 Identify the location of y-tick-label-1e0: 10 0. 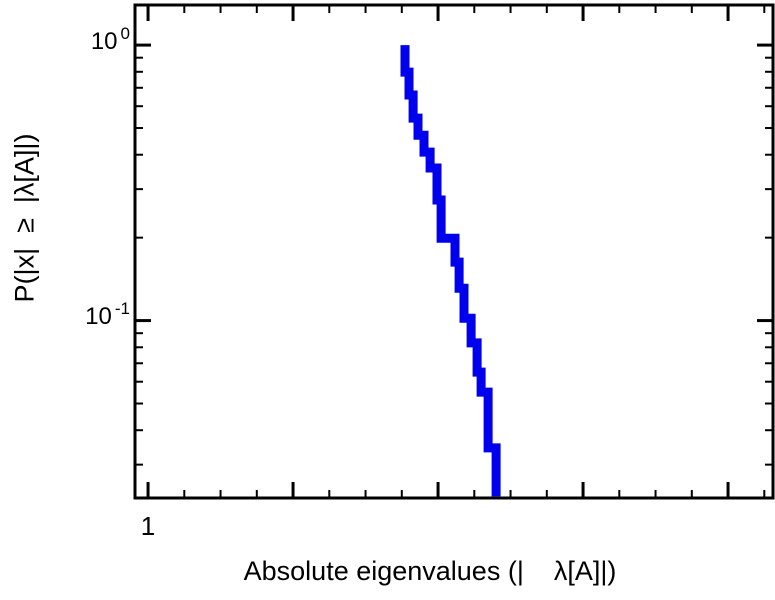
(110, 40).